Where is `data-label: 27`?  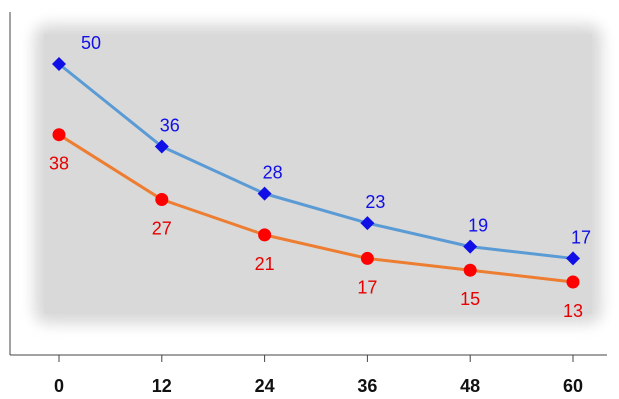
data-label: 27 is located at coordinates (162, 229).